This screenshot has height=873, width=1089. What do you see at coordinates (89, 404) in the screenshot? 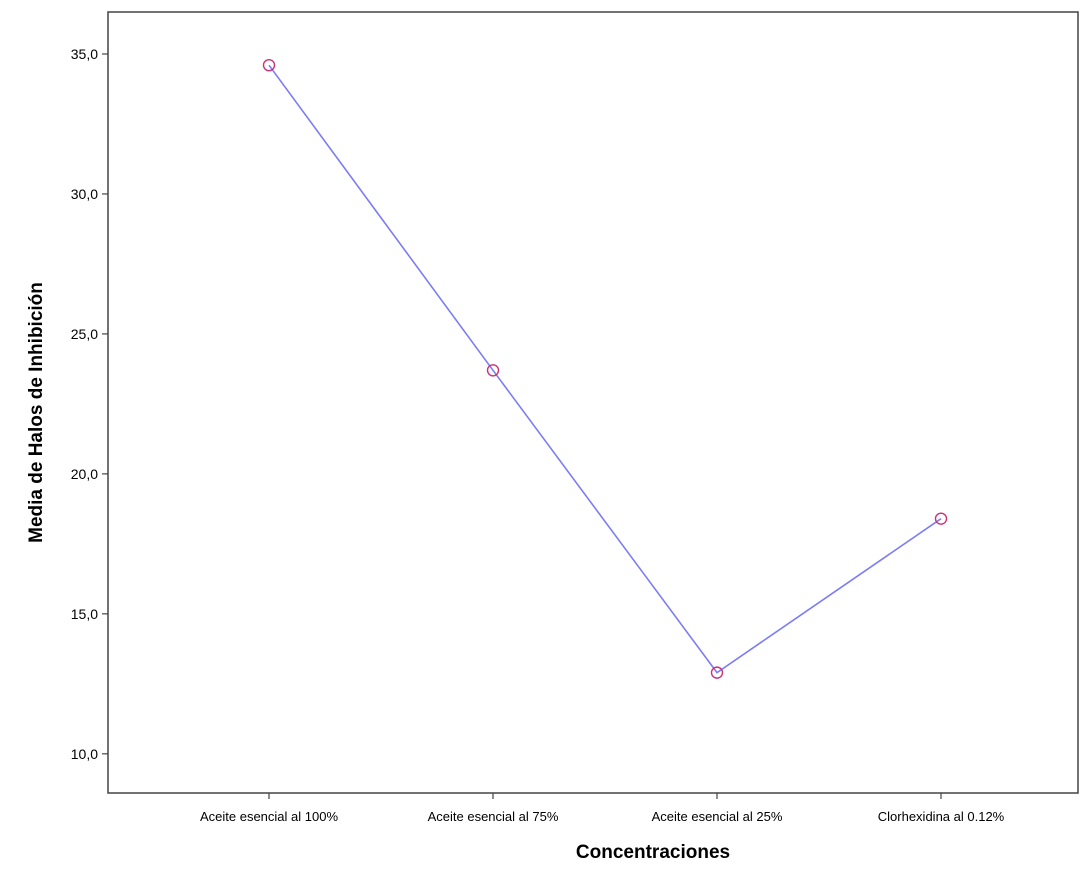
I see `y-axis: 10,0 15,0 20,0 25,0 30,0 35,0` at bounding box center [89, 404].